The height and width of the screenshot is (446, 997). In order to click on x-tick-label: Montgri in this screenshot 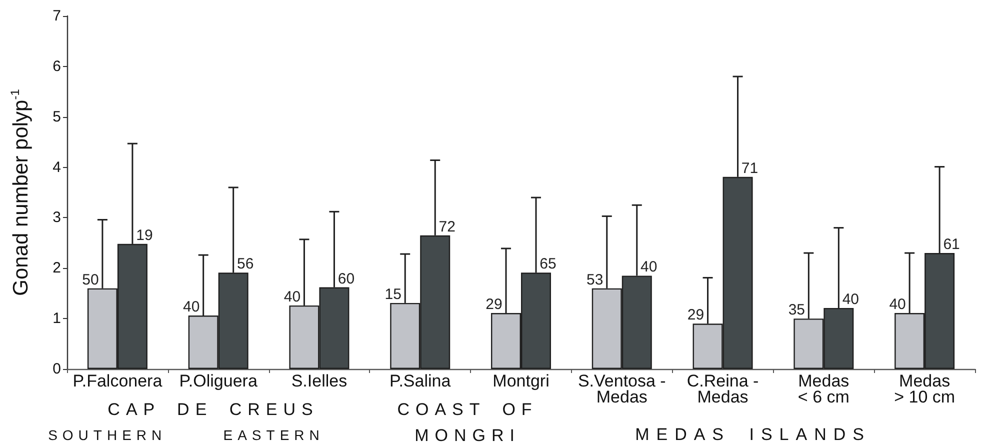, I will do `click(521, 381)`.